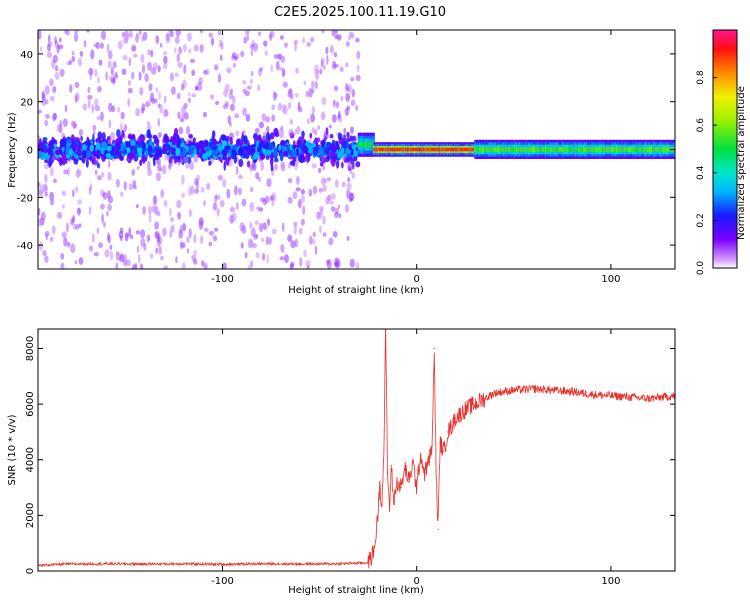 This screenshot has height=604, width=750. I want to click on snr-x-axis-label: Height of straight line (km), so click(356, 590).